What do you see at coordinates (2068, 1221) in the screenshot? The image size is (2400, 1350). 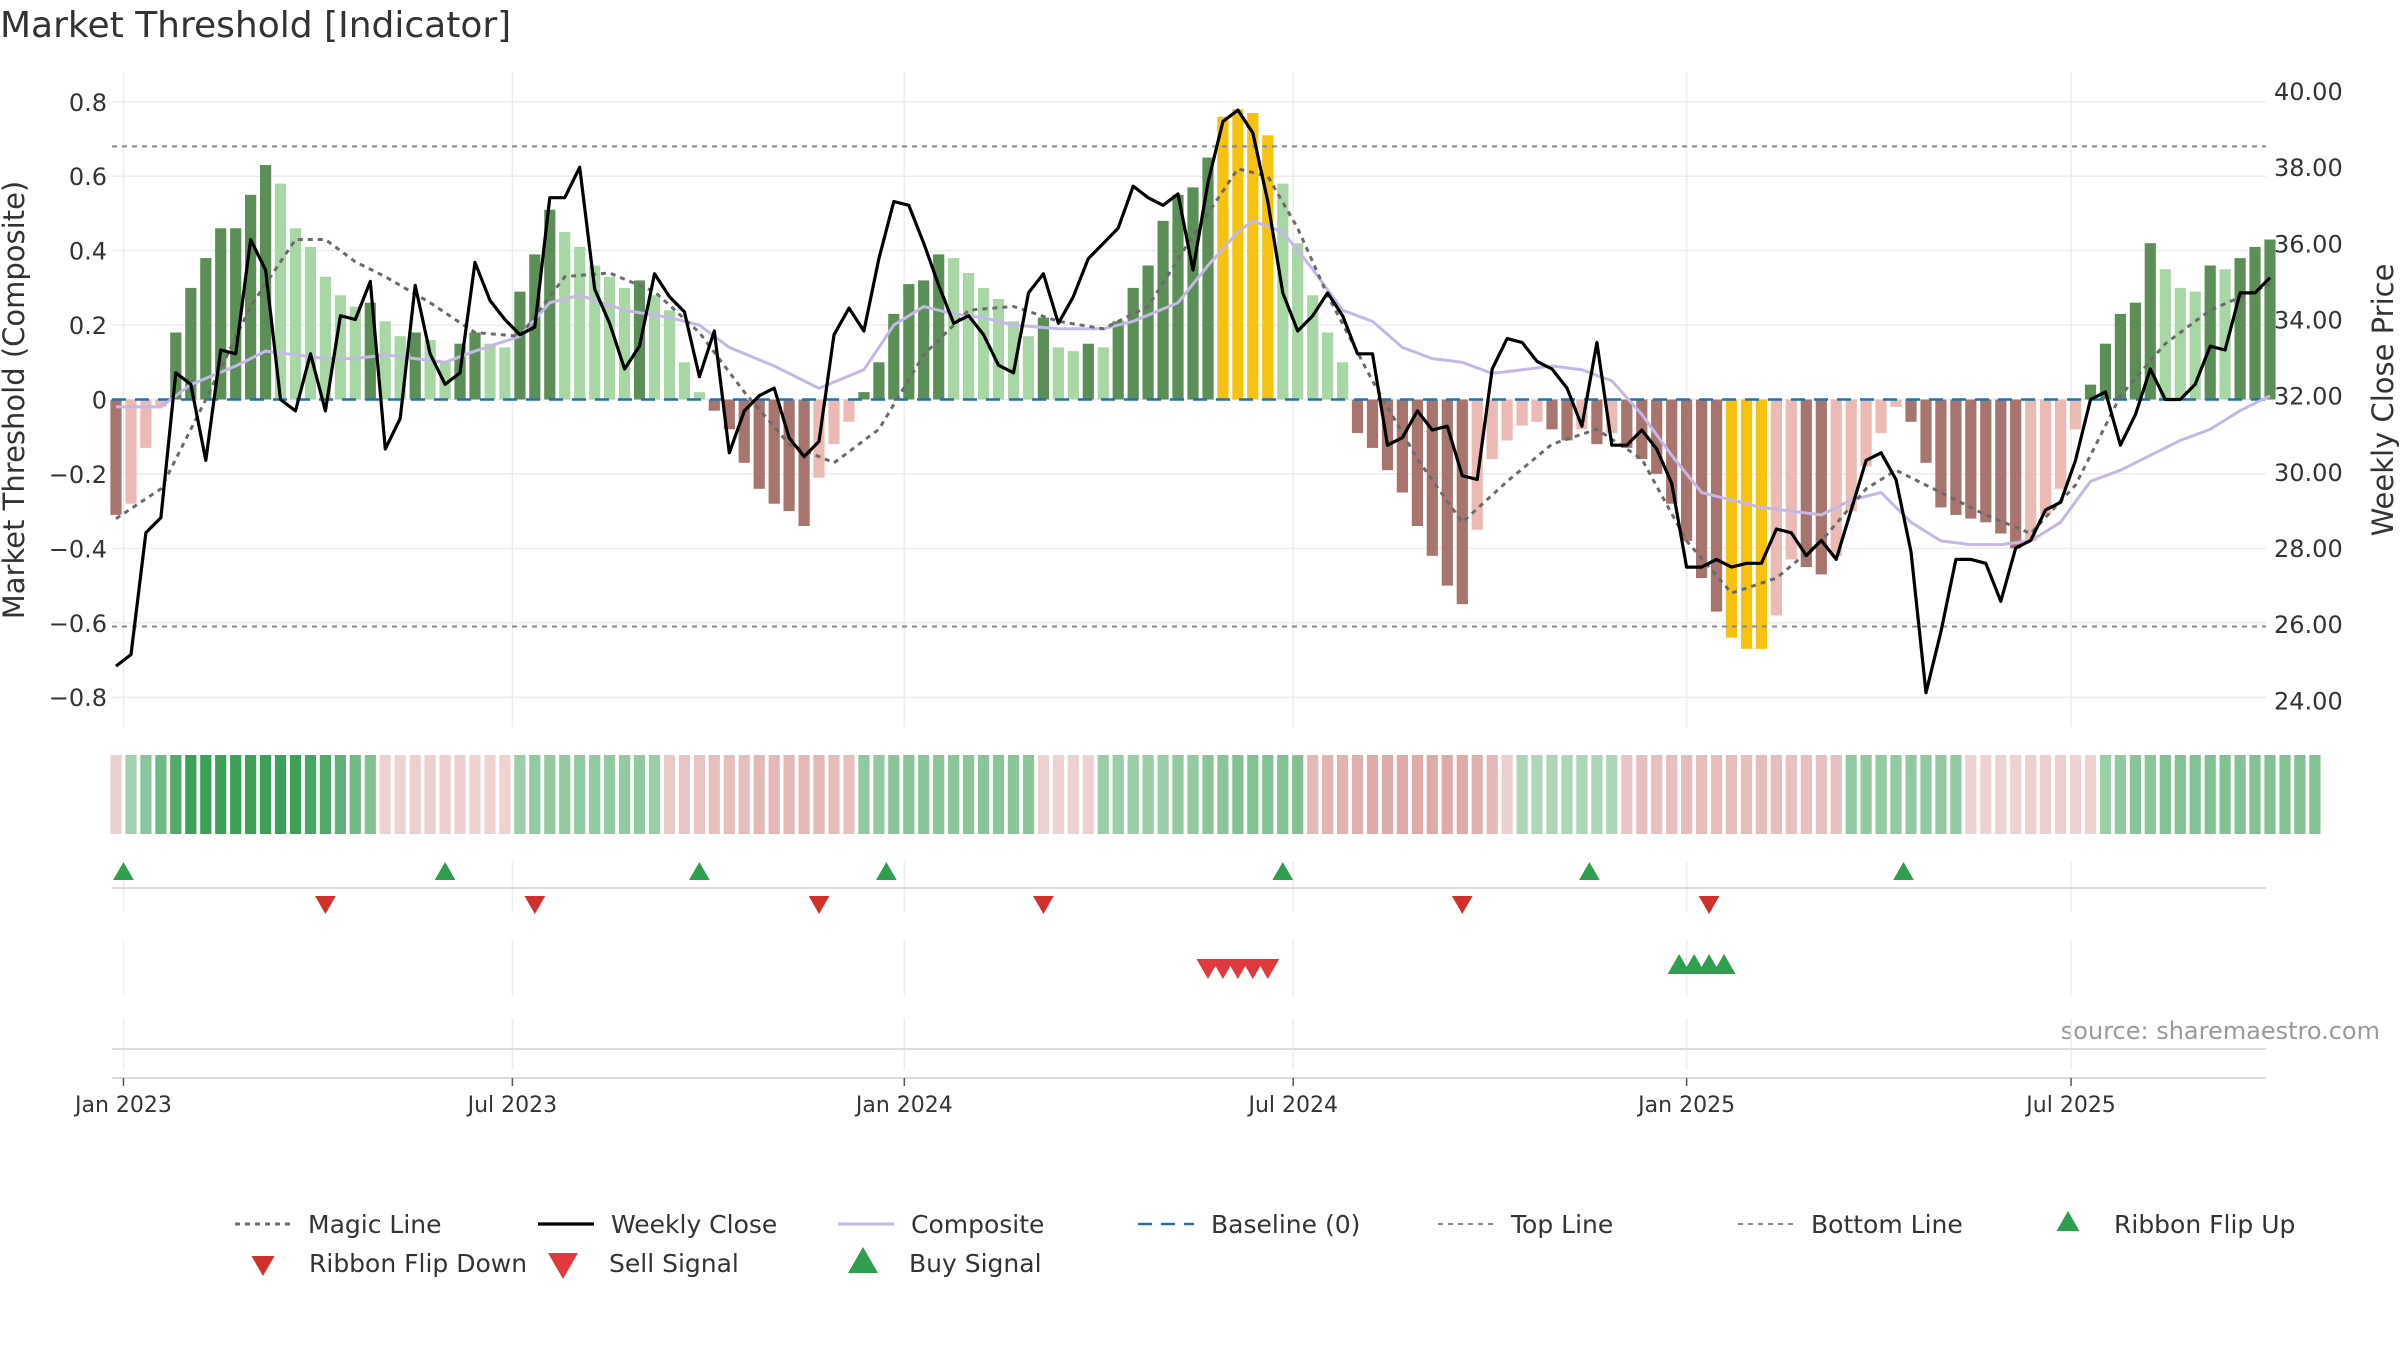 I see `legend-swatch-flipup` at bounding box center [2068, 1221].